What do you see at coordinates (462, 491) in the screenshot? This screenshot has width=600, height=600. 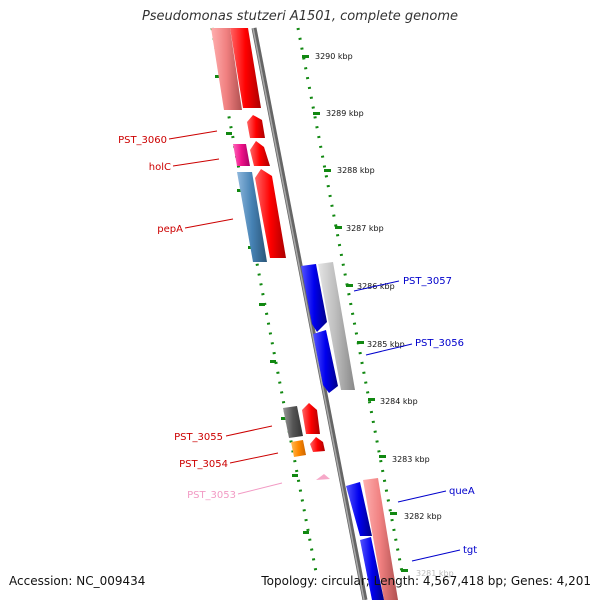 I see `gene-label: queA` at bounding box center [462, 491].